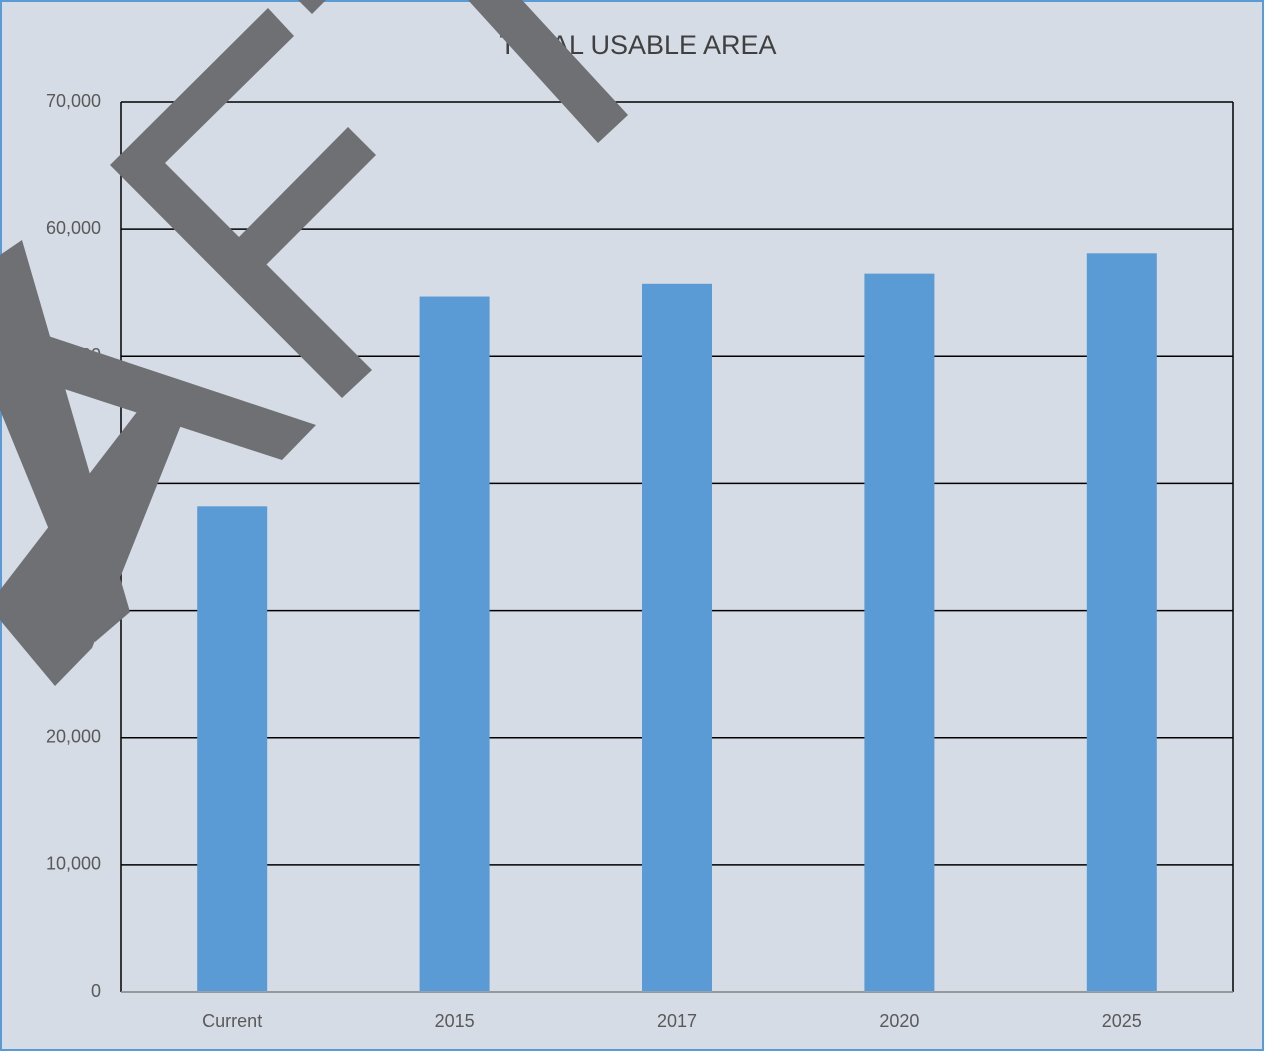 Image resolution: width=1276 pixels, height=1051 pixels. Describe the element at coordinates (73, 864) in the screenshot. I see `y-tick-label: 10,000` at that location.